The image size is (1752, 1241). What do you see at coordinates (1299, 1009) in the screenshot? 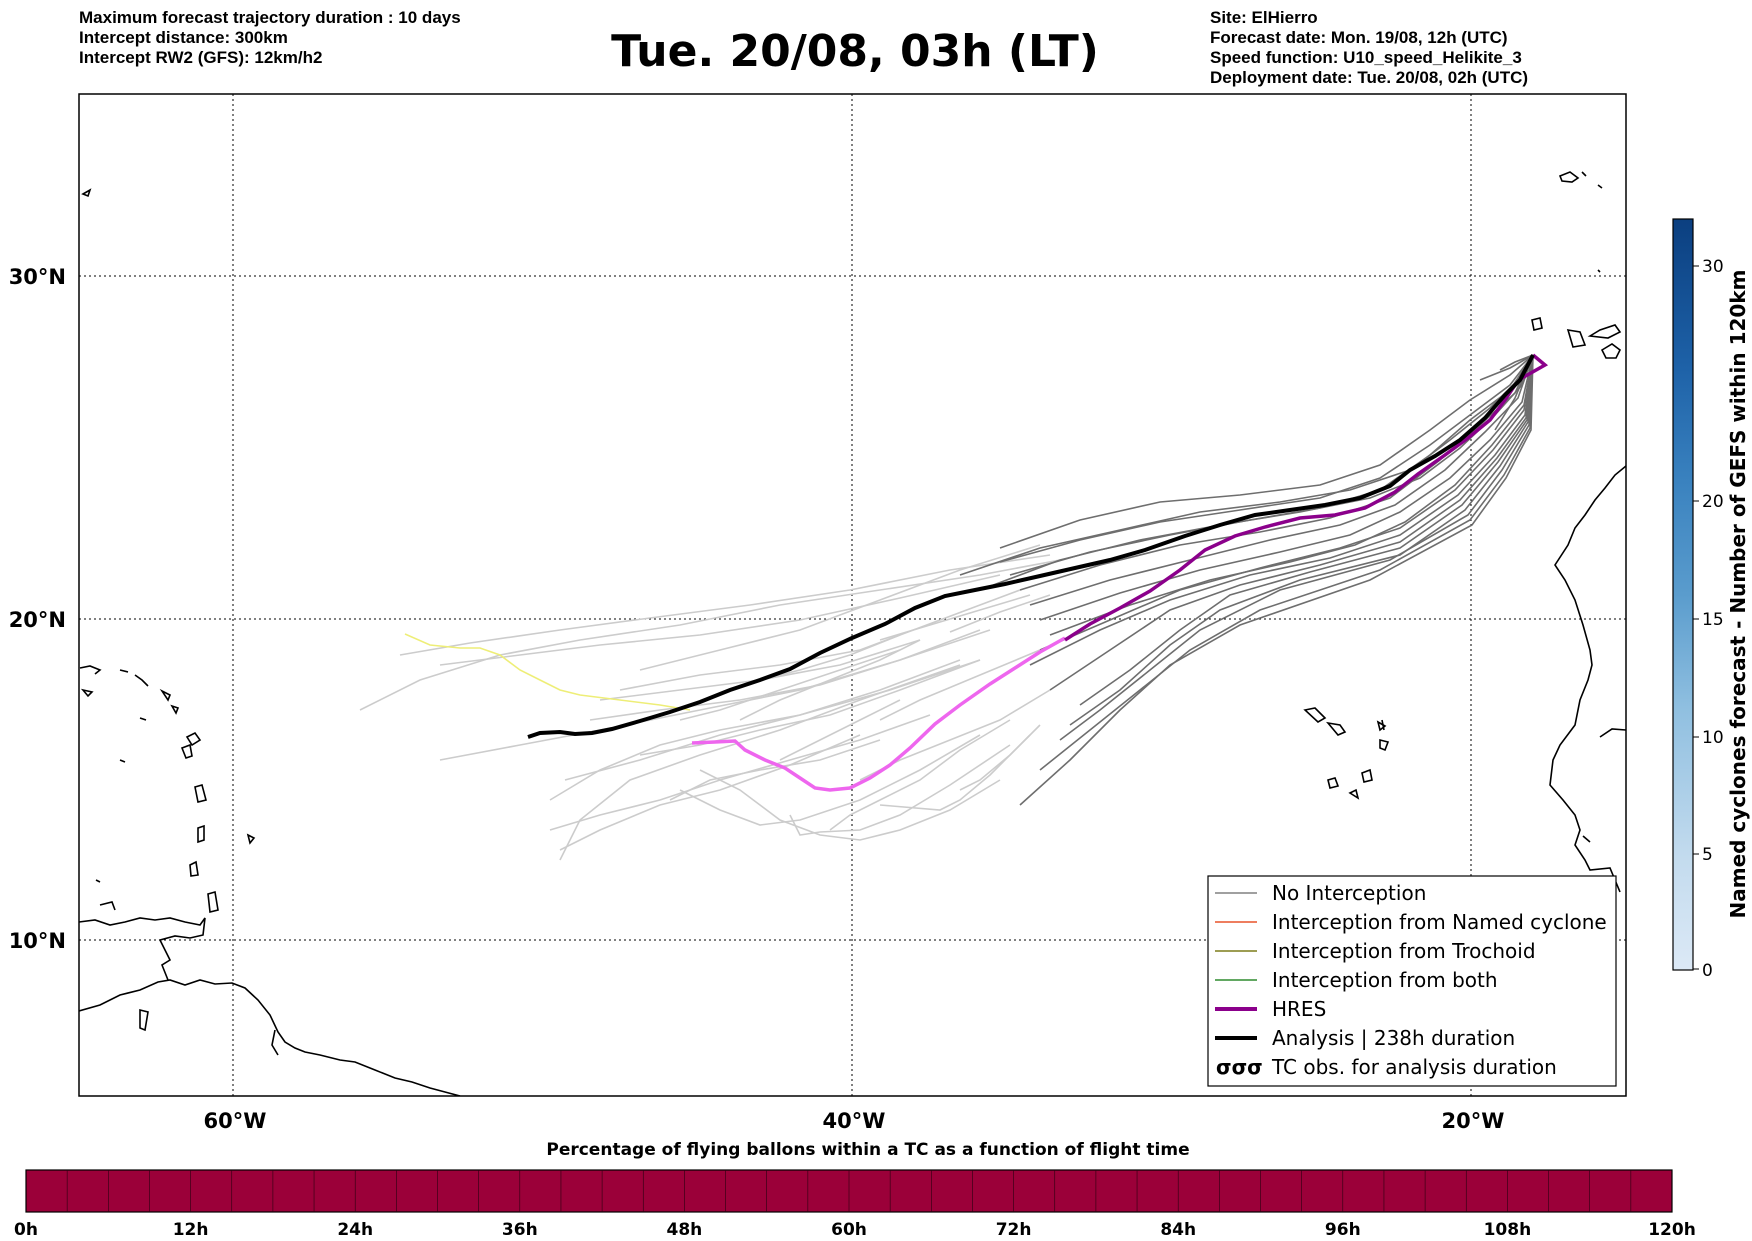
I see `legend-label-hres: HRES` at bounding box center [1299, 1009].